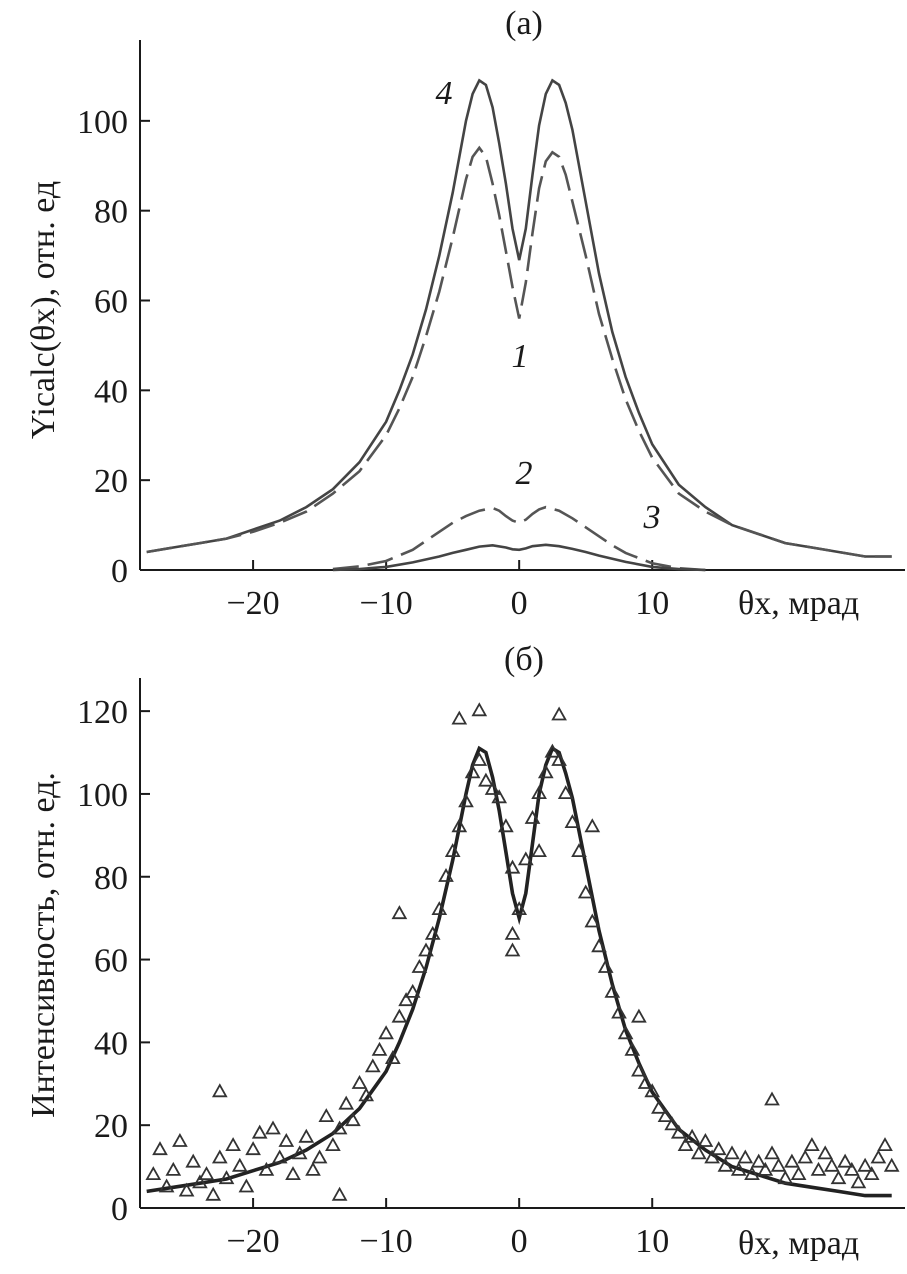 The width and height of the screenshot is (907, 1274). What do you see at coordinates (111, 302) in the screenshot?
I see `y-tick-label: 60` at bounding box center [111, 302].